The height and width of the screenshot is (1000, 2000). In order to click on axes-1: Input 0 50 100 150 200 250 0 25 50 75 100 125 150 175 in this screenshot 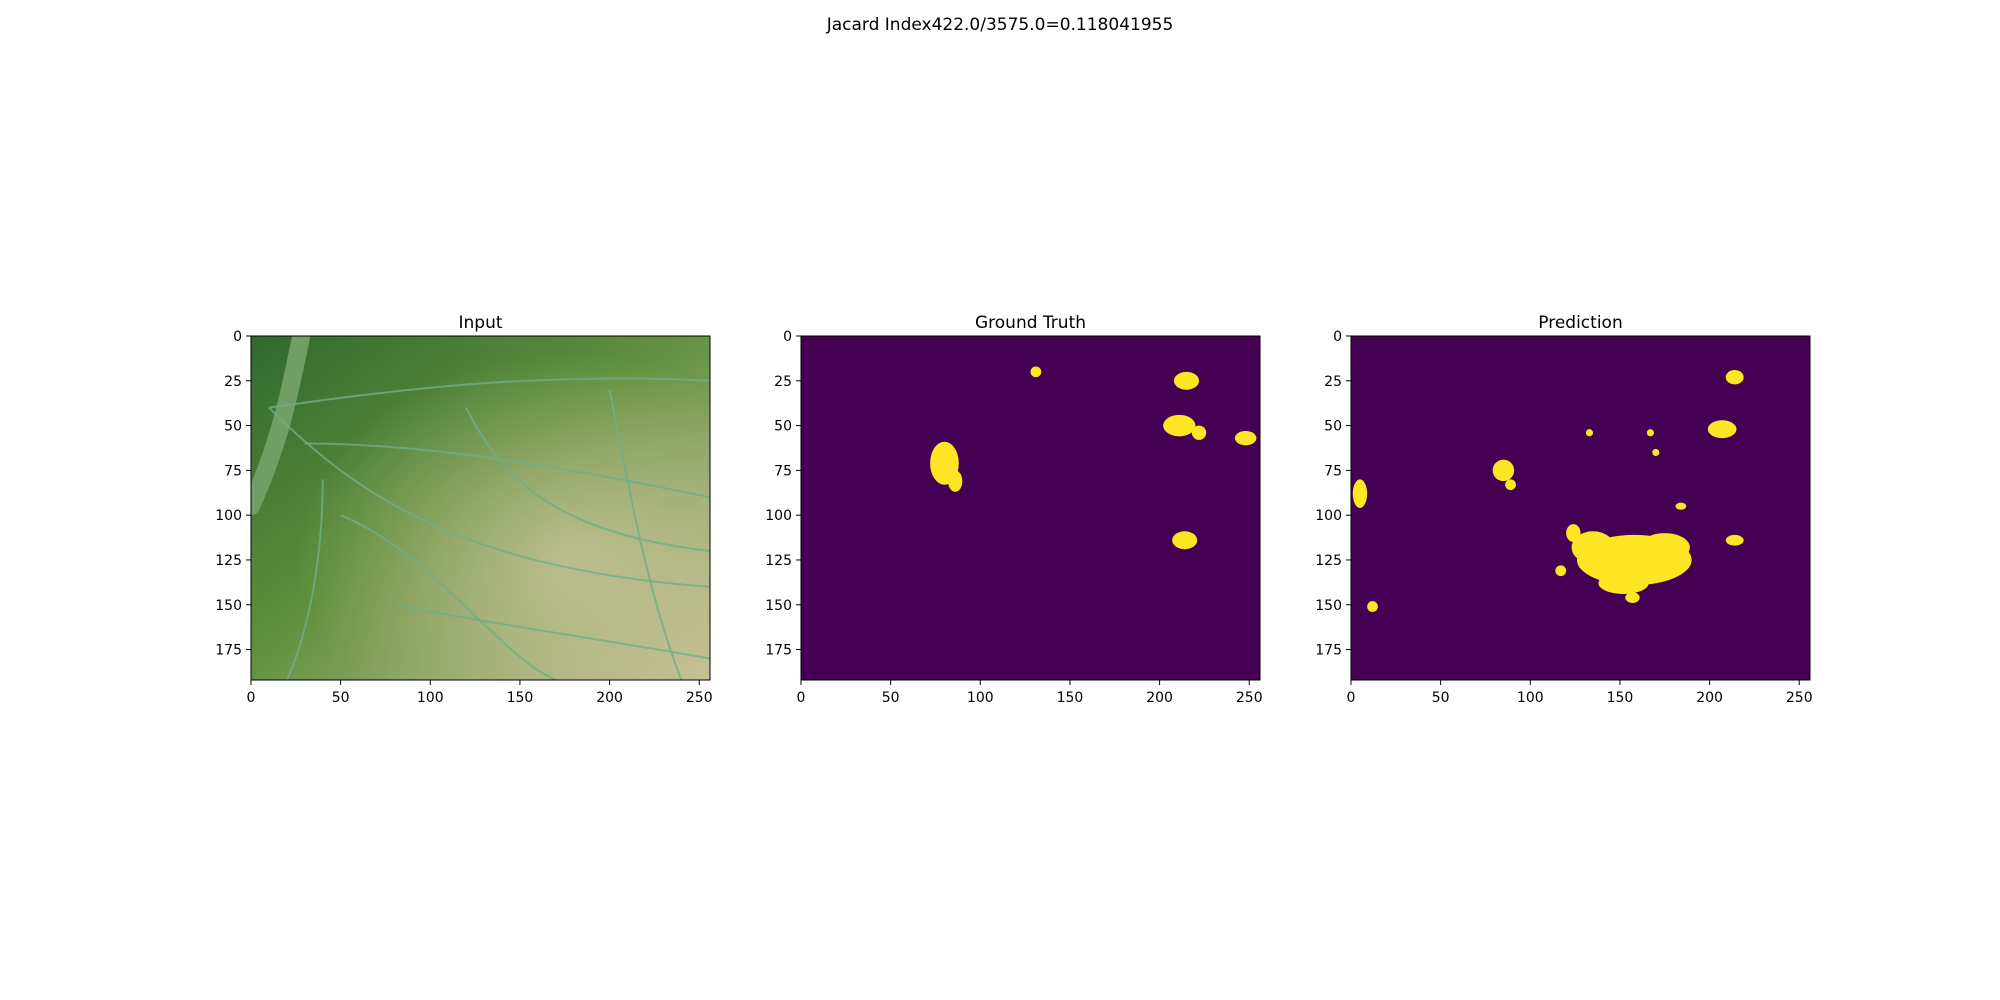, I will do `click(463, 509)`.